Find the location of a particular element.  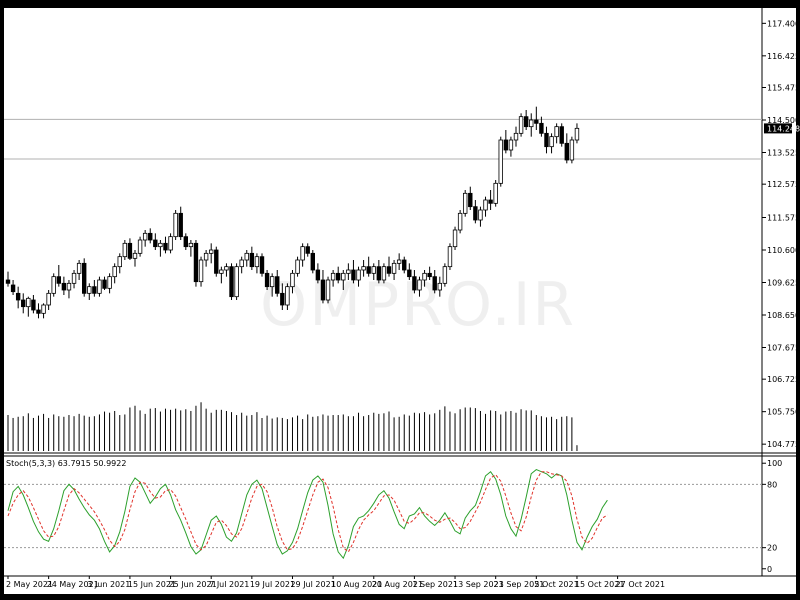

time-tick-label: 10 Aug 2021 is located at coordinates (356, 584).